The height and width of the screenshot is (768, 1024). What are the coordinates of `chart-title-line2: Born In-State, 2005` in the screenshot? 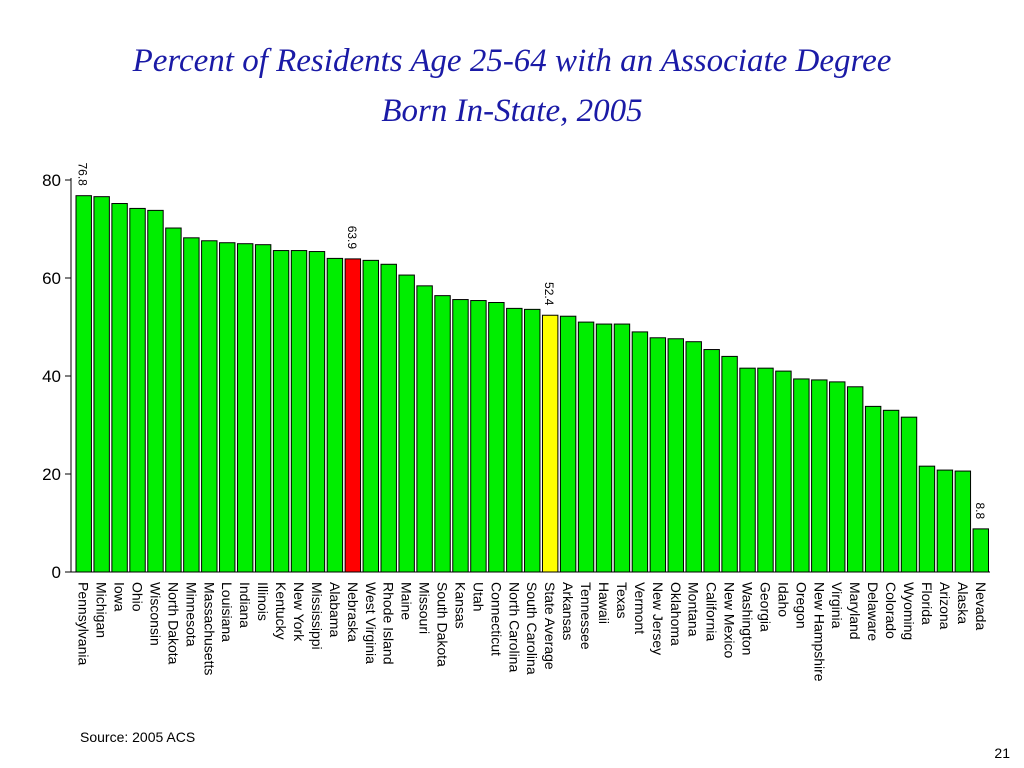 It's located at (512, 111).